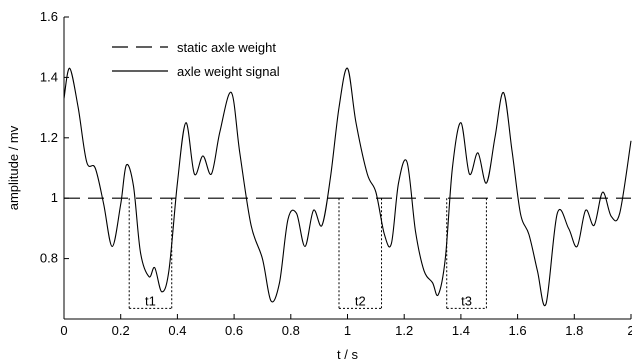 Image resolution: width=632 pixels, height=363 pixels. Describe the element at coordinates (49, 137) in the screenshot. I see `y-tick-label: 1.2` at that location.